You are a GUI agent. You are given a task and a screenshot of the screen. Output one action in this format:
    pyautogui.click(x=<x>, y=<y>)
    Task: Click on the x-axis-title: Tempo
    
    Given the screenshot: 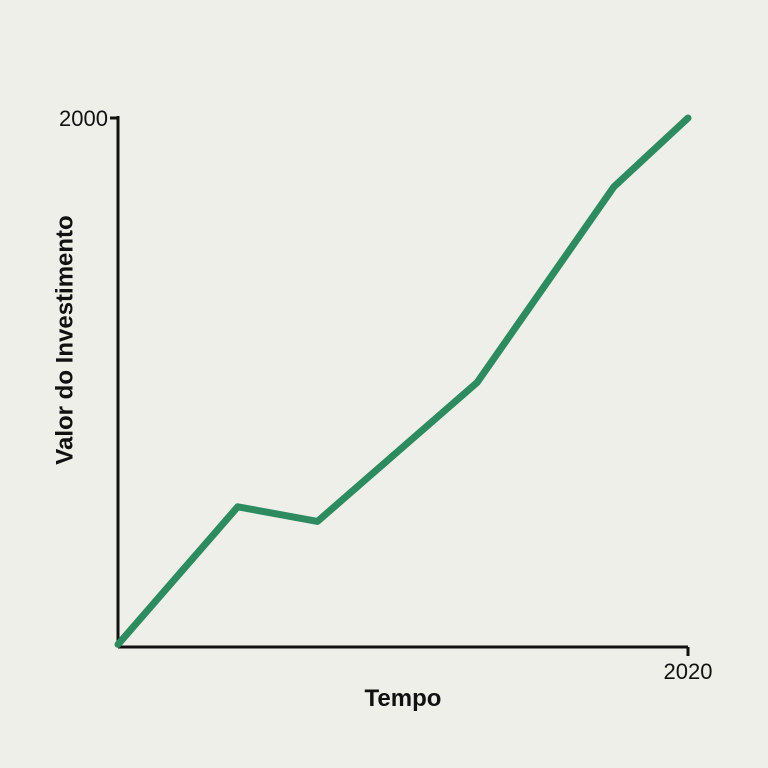 What is the action you would take?
    pyautogui.click(x=403, y=698)
    